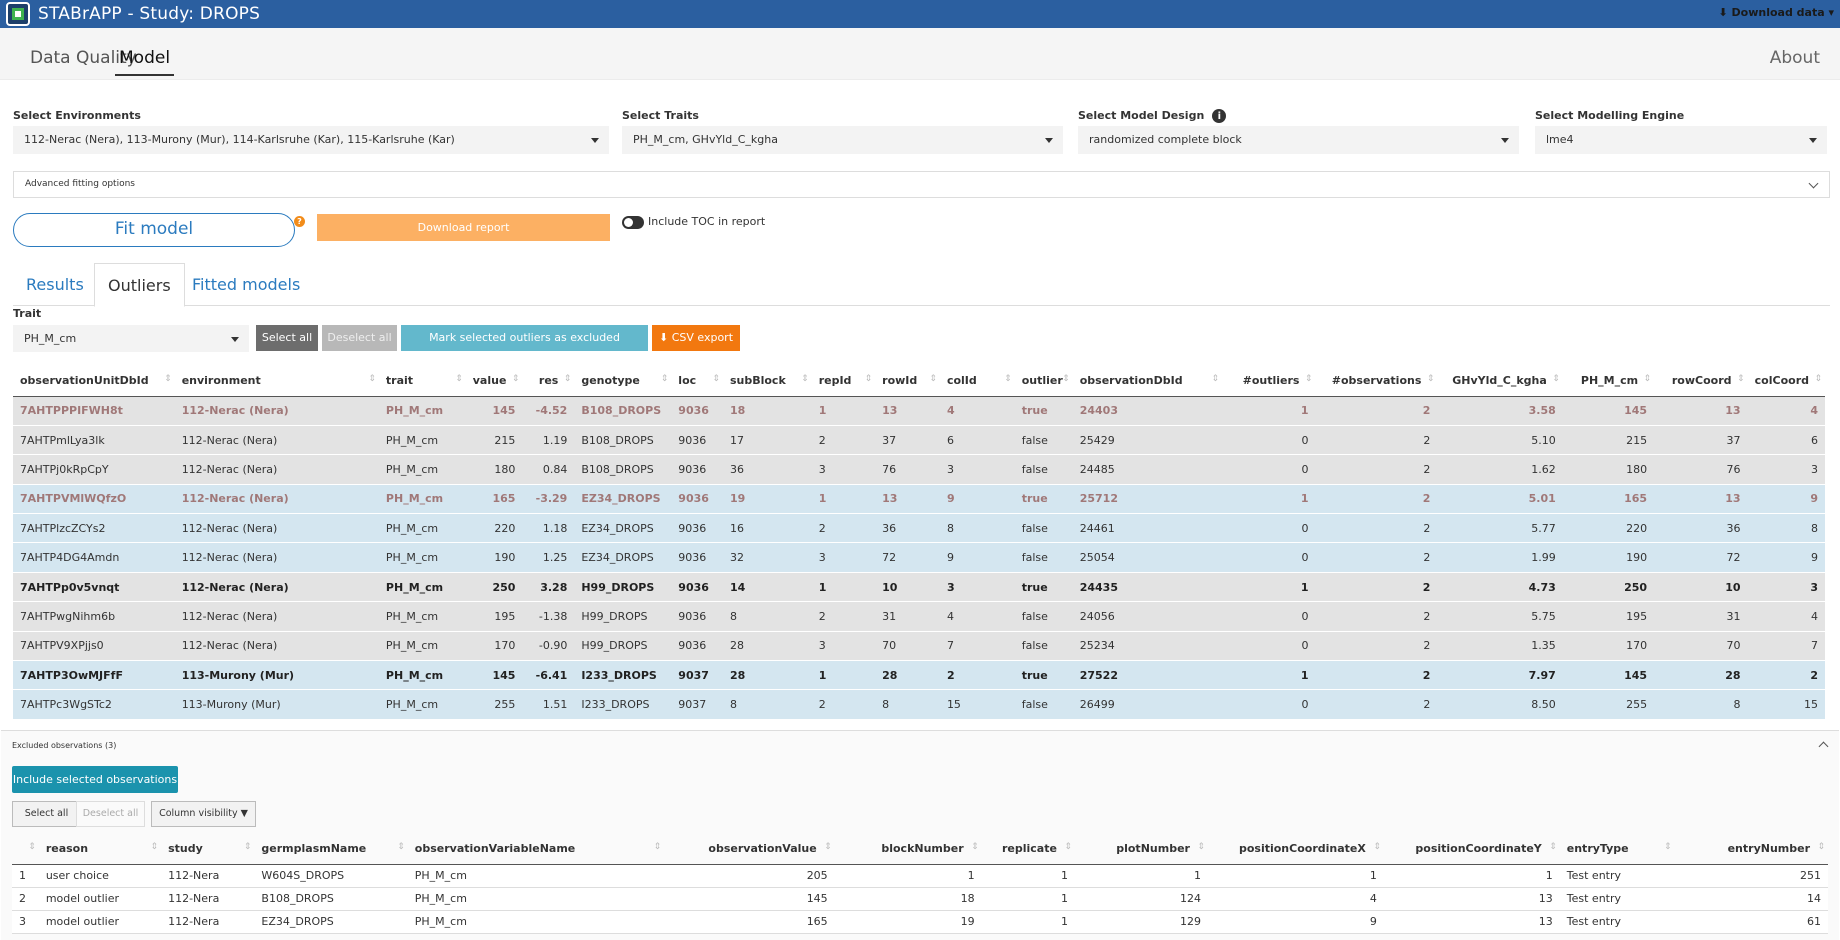 The image size is (1840, 940). Describe the element at coordinates (95, 779) in the screenshot. I see `include-selected-button: Include selected observations` at that location.